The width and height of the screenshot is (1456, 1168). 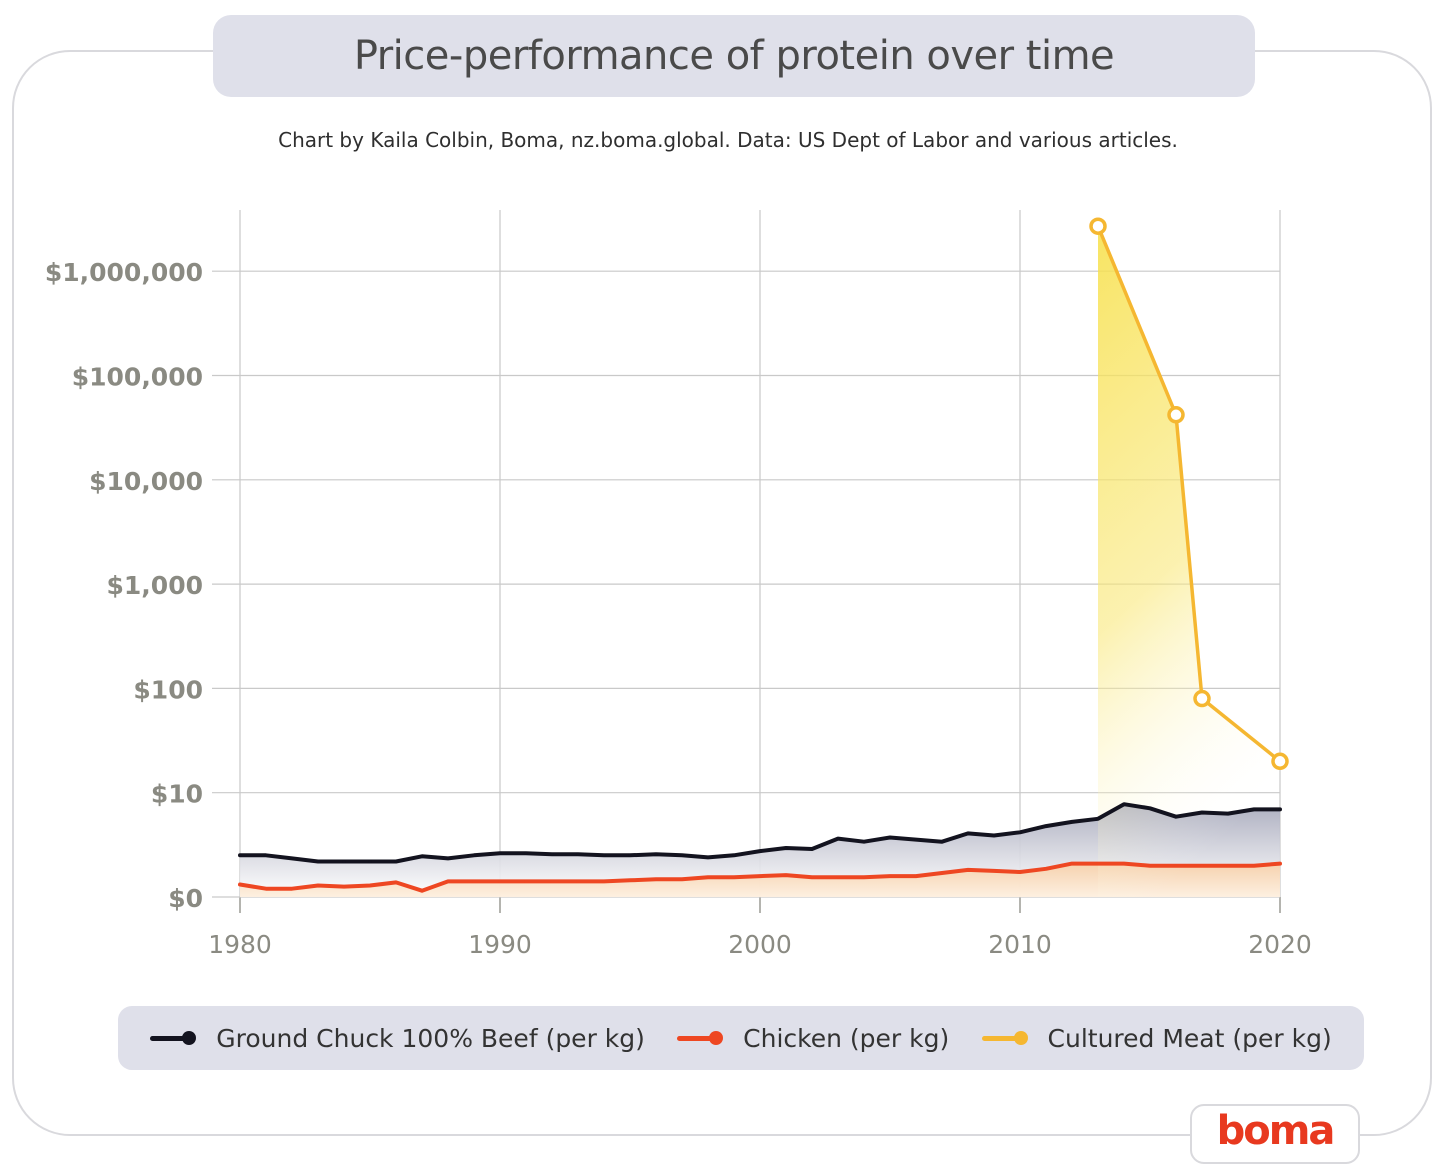 What do you see at coordinates (146, 481) in the screenshot?
I see `y-tick-label: $10,000` at bounding box center [146, 481].